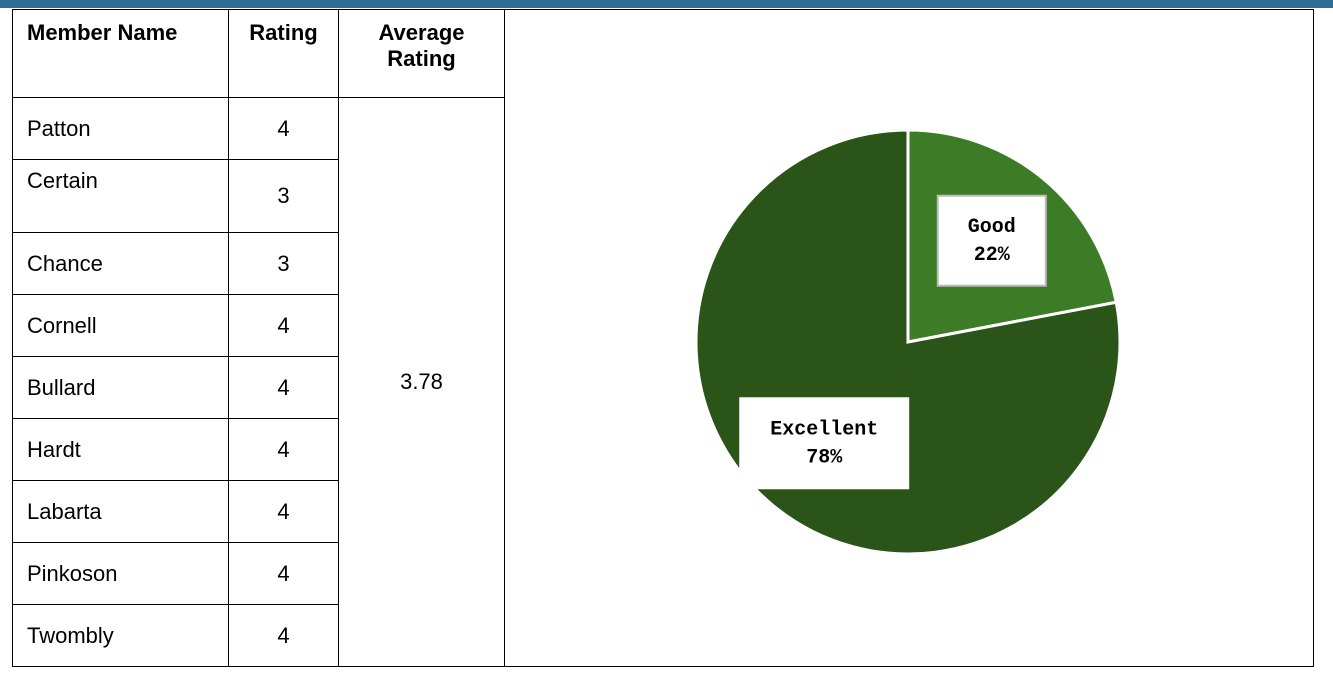 The height and width of the screenshot is (686, 1333). I want to click on member-name: Pinkoson, so click(120, 573).